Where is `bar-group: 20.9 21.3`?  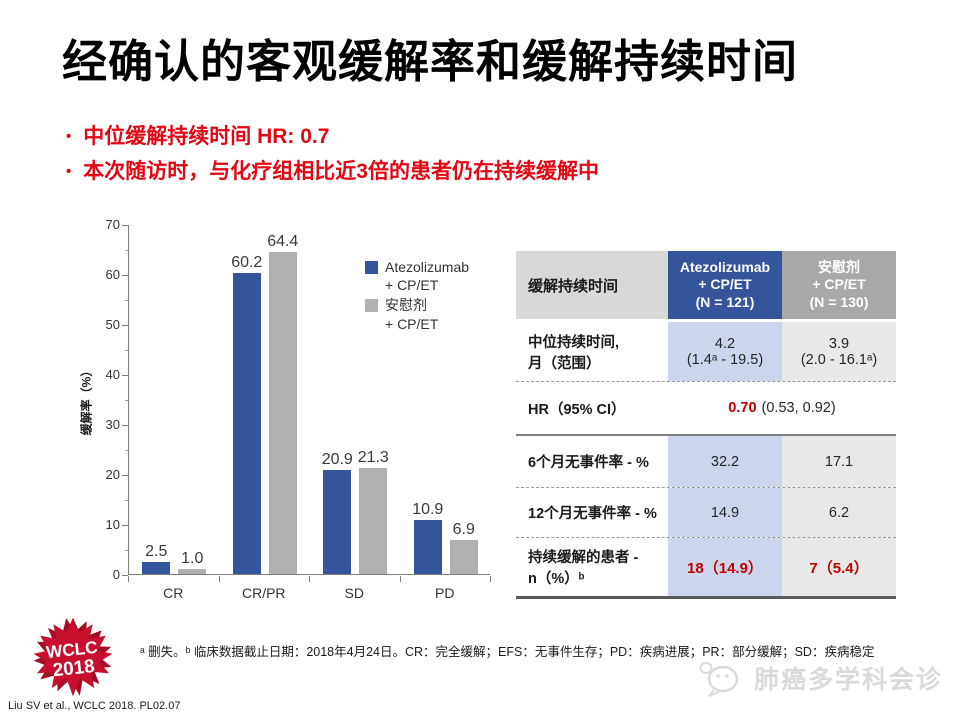
bar-group: 20.9 21.3 is located at coordinates (355, 511).